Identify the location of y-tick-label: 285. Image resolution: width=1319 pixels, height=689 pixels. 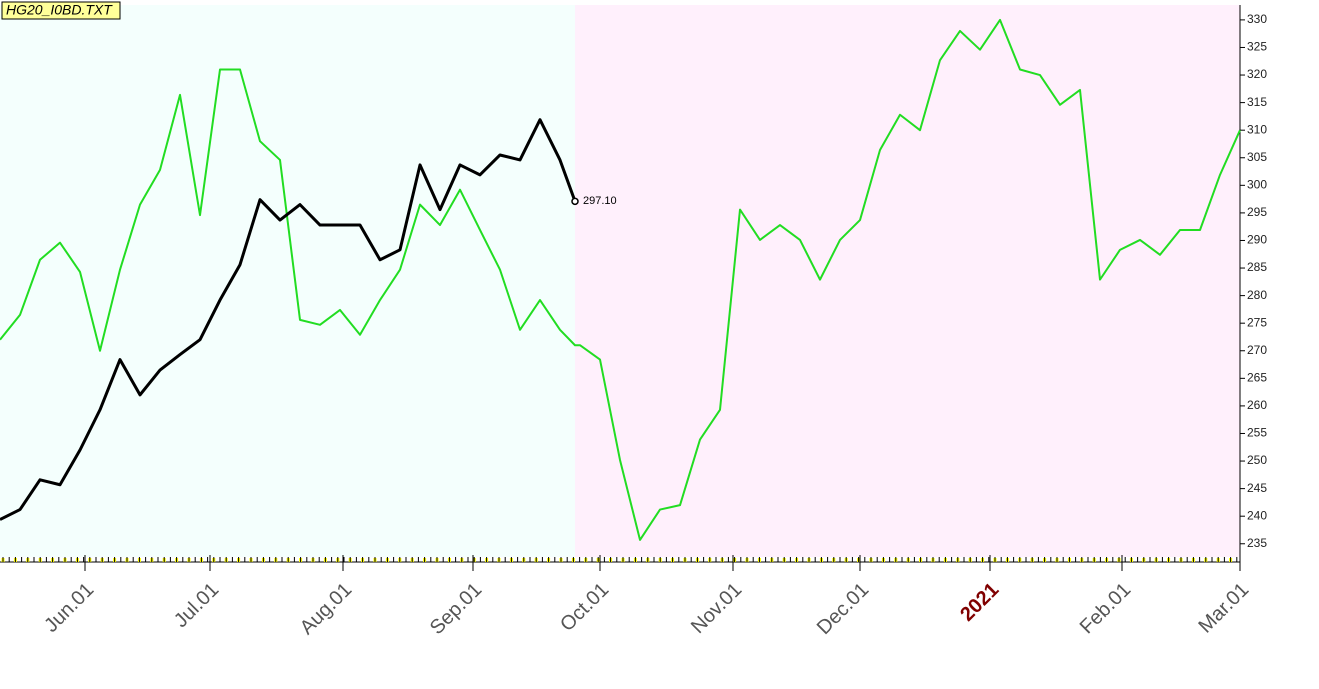
(1257, 267).